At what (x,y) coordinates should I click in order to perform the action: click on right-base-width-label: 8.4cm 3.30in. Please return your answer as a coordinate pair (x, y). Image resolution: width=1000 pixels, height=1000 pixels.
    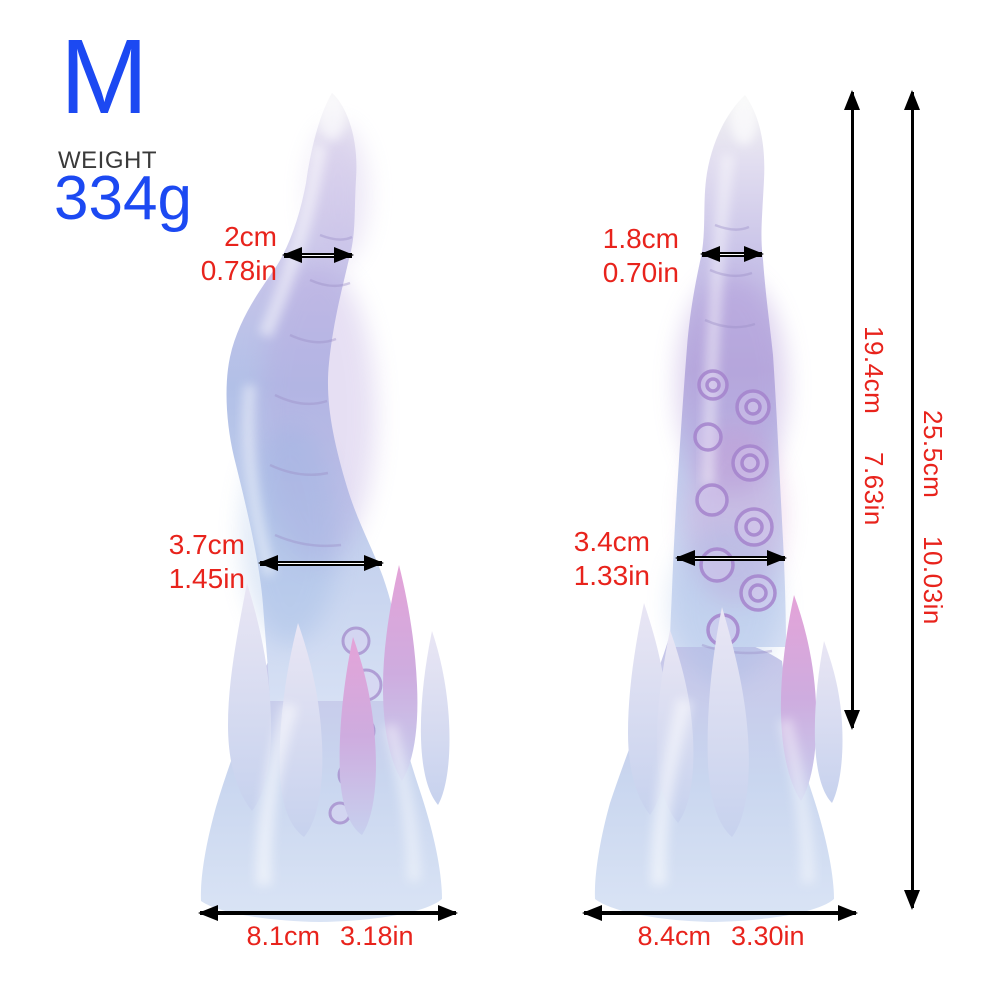
    Looking at the image, I should click on (721, 936).